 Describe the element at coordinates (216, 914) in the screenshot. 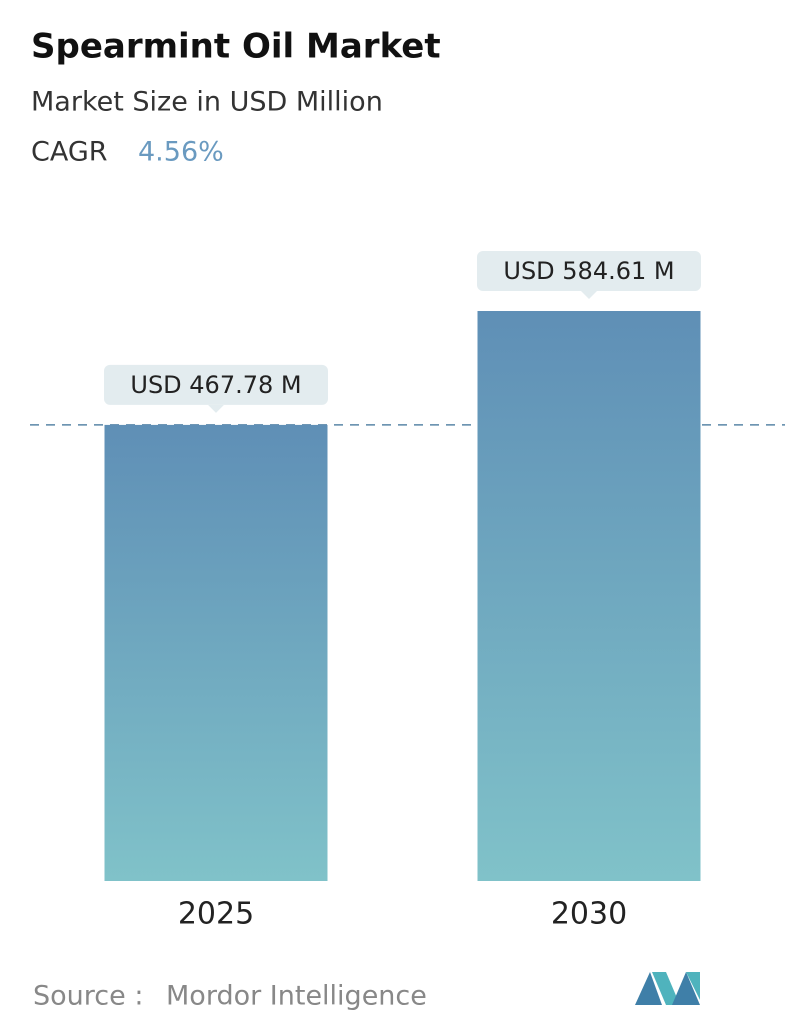

I see `x-tick-label: 2025` at that location.